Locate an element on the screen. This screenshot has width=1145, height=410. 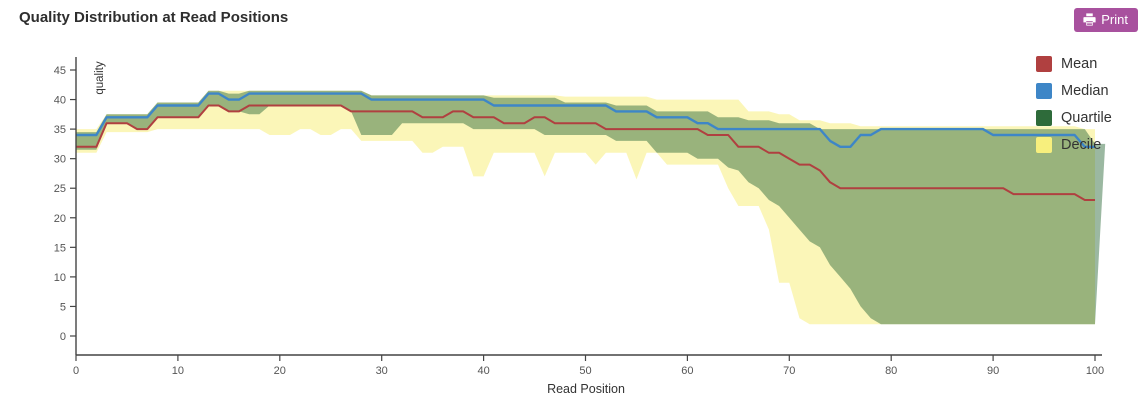
y-tick-label: 0 is located at coordinates (63, 337).